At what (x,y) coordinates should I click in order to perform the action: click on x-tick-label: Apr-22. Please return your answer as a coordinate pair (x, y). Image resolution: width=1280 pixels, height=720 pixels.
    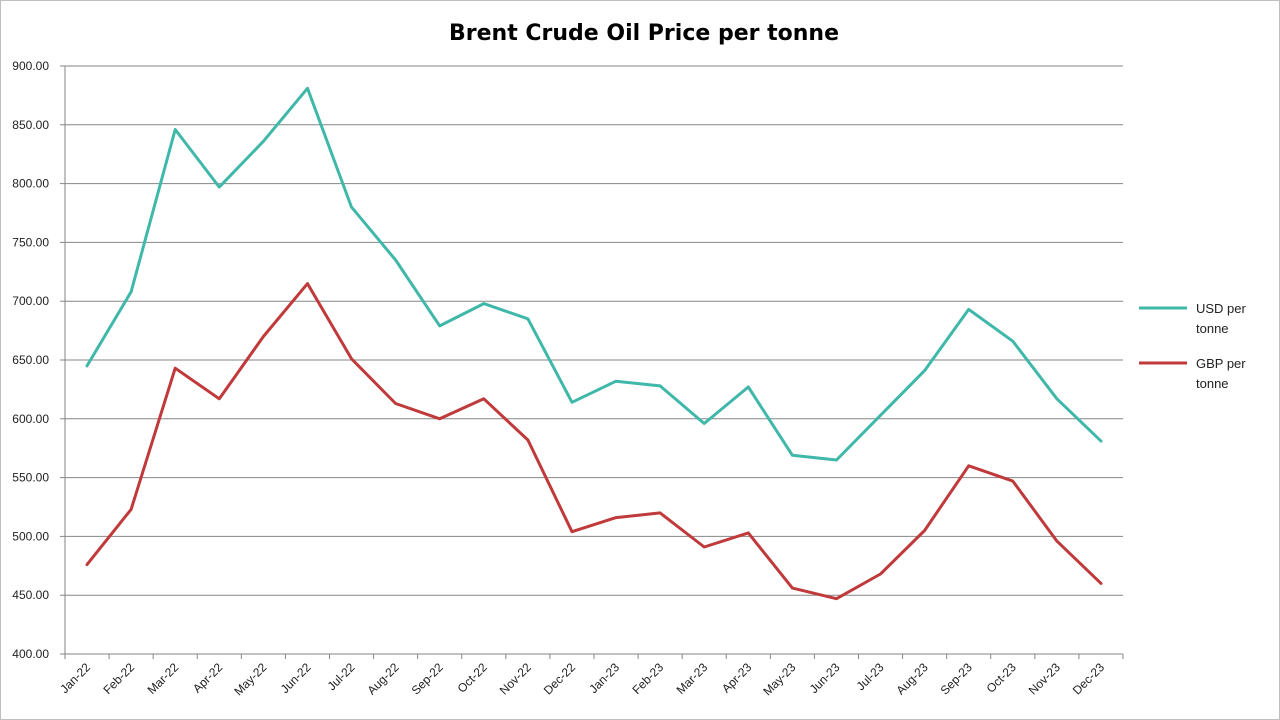
    Looking at the image, I should click on (208, 678).